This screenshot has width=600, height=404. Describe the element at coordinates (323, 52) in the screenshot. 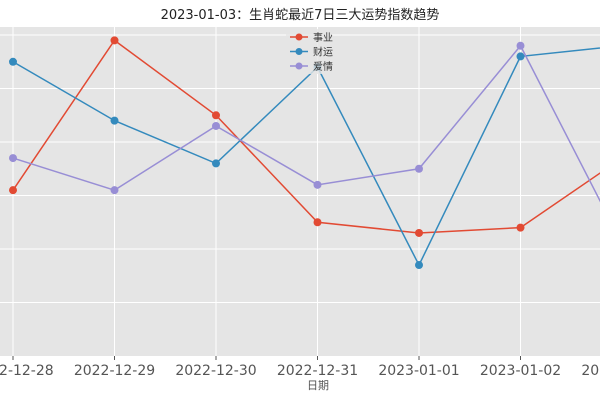

I see `legend-label: 财运` at that location.